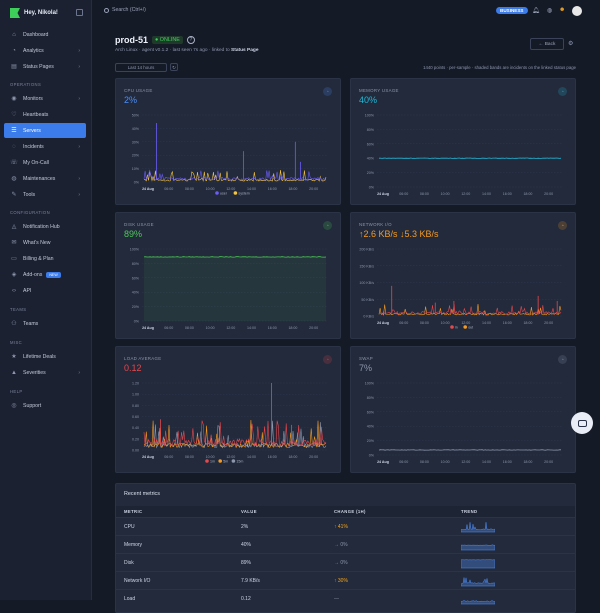 Image resolution: width=600 pixels, height=613 pixels. I want to click on status-page-link: Status Page, so click(244, 50).